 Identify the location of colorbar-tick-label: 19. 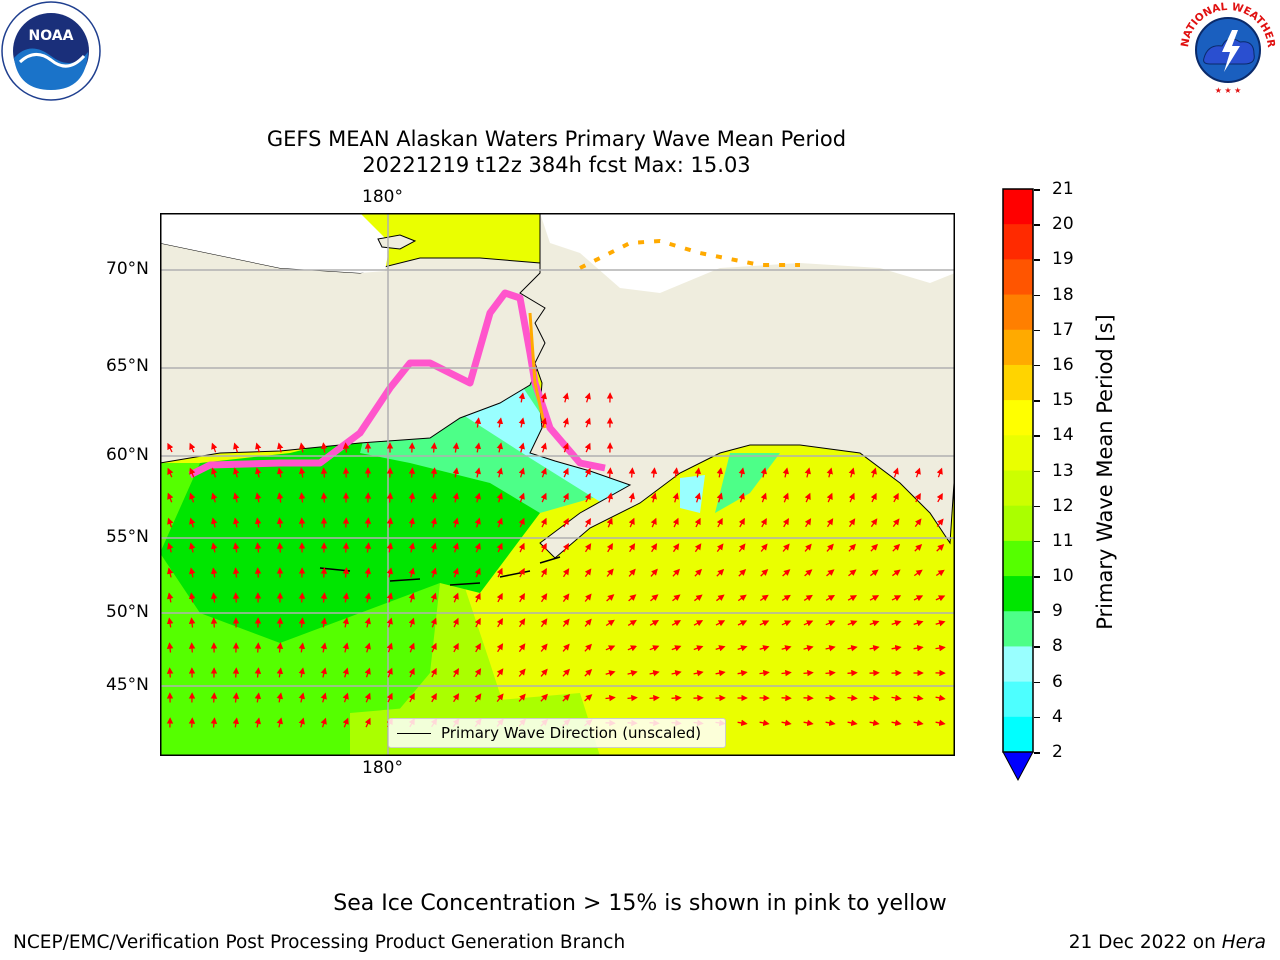
(1063, 259).